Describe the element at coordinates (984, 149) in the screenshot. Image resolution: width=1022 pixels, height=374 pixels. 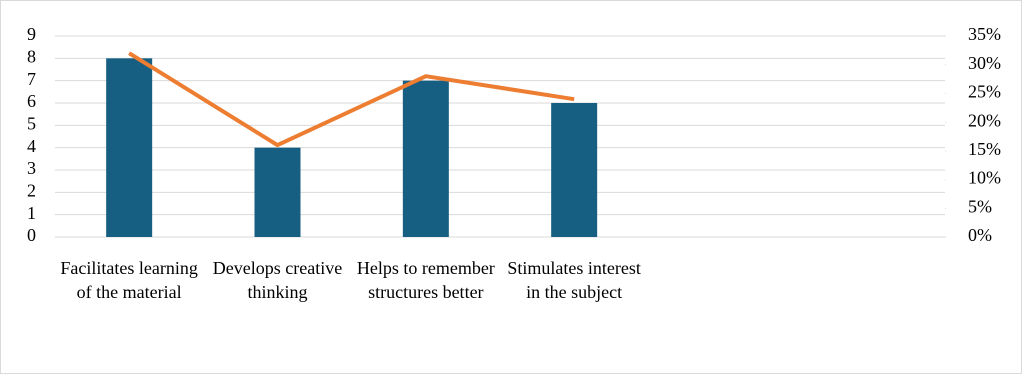
I see `y2-tick-label: 15%` at that location.